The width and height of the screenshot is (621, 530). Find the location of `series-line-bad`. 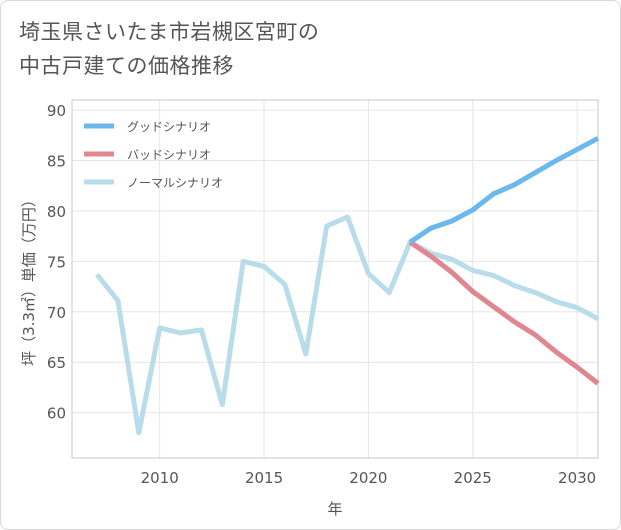

series-line-bad is located at coordinates (504, 313).